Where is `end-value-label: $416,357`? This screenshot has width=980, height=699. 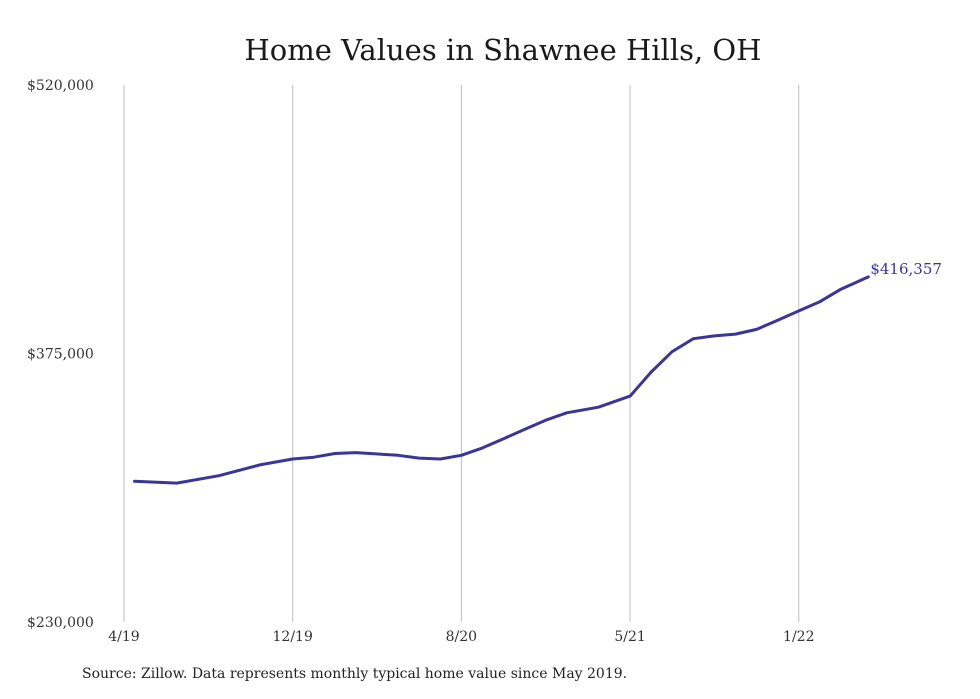 end-value-label: $416,357 is located at coordinates (906, 269).